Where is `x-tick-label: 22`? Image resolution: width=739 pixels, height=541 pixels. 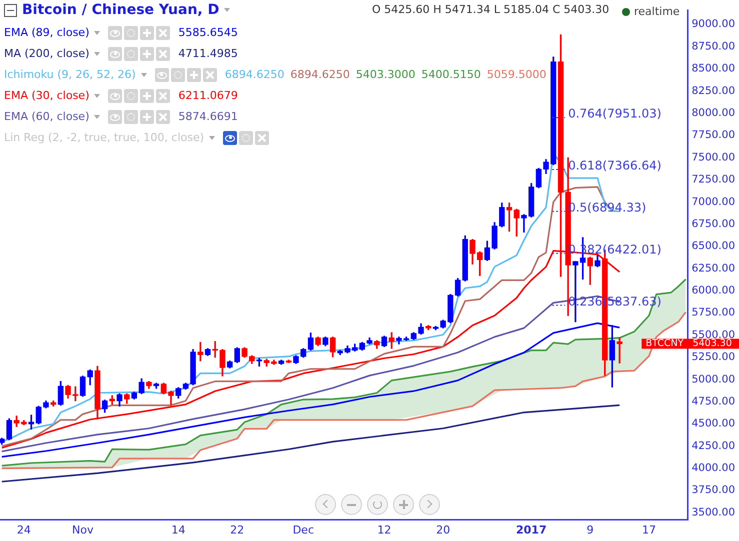
x-tick-label: 22 is located at coordinates (237, 529).